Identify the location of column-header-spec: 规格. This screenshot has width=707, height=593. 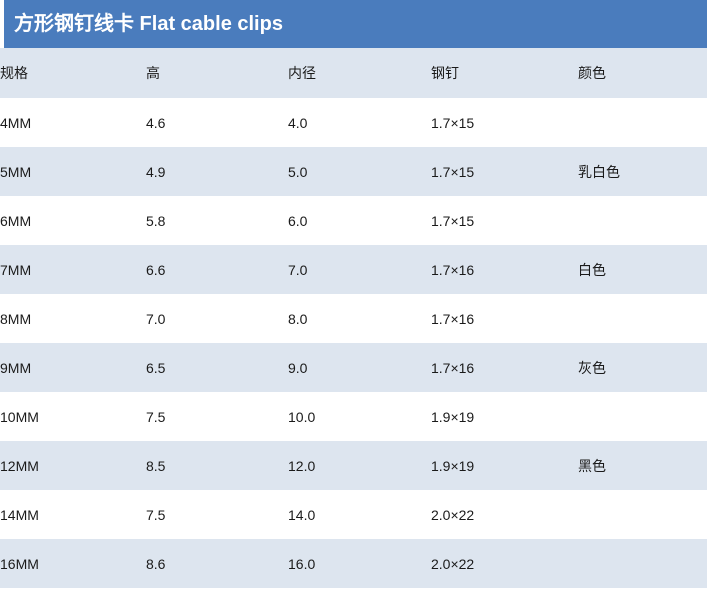
(14, 73).